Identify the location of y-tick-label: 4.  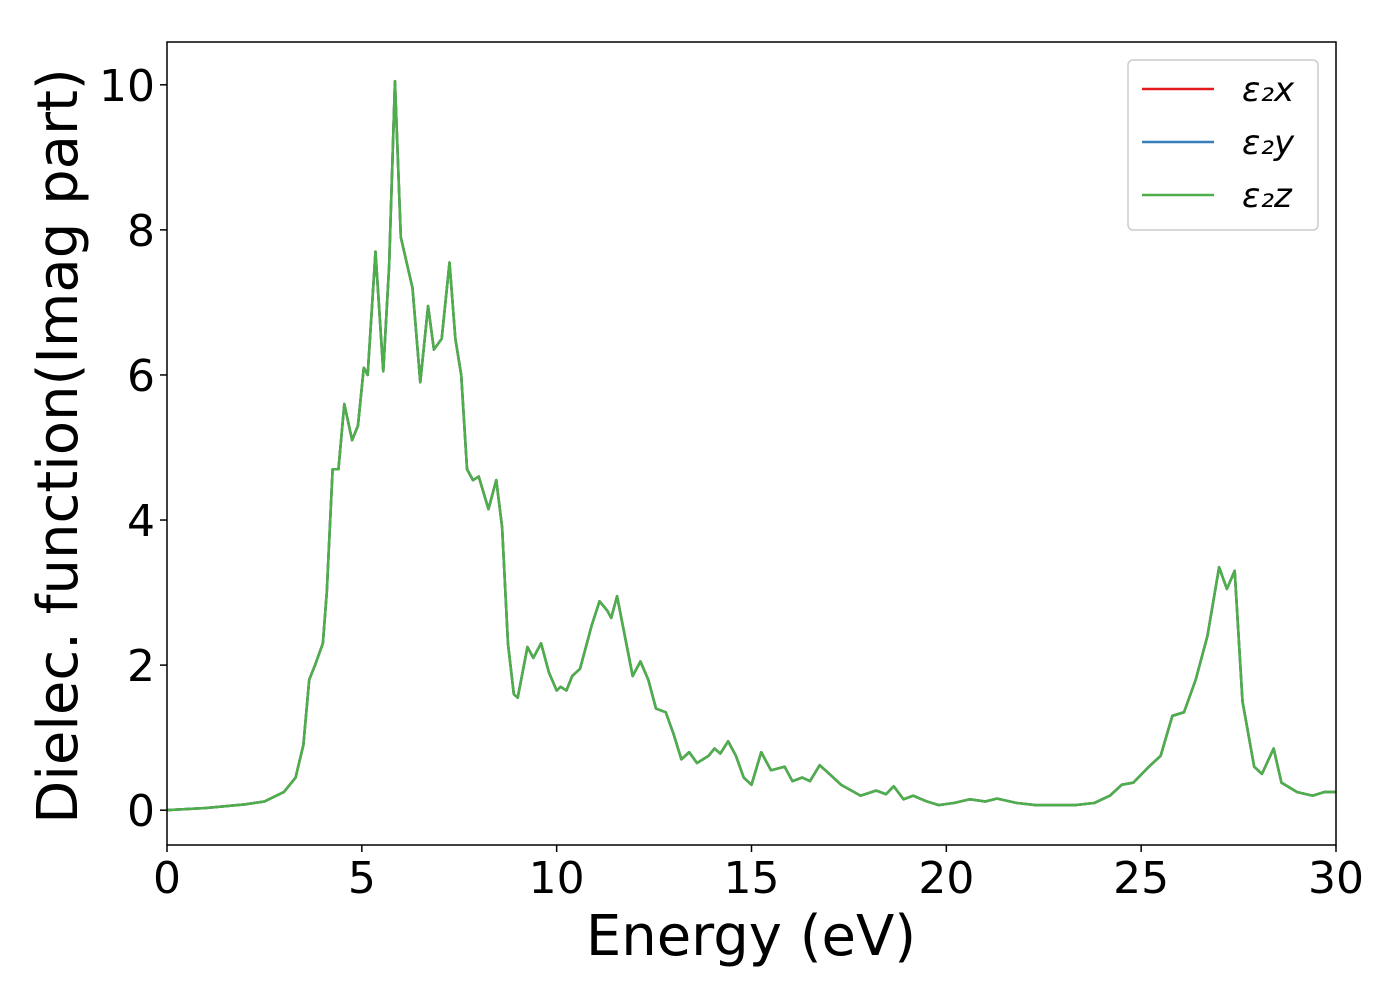
(141, 521).